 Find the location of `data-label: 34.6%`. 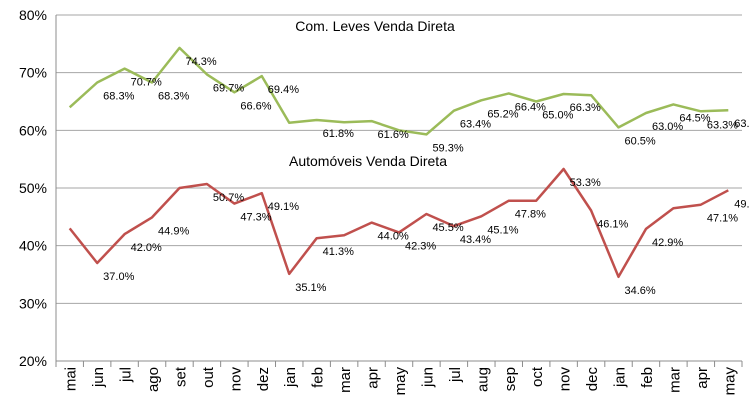

data-label: 34.6% is located at coordinates (640, 291).